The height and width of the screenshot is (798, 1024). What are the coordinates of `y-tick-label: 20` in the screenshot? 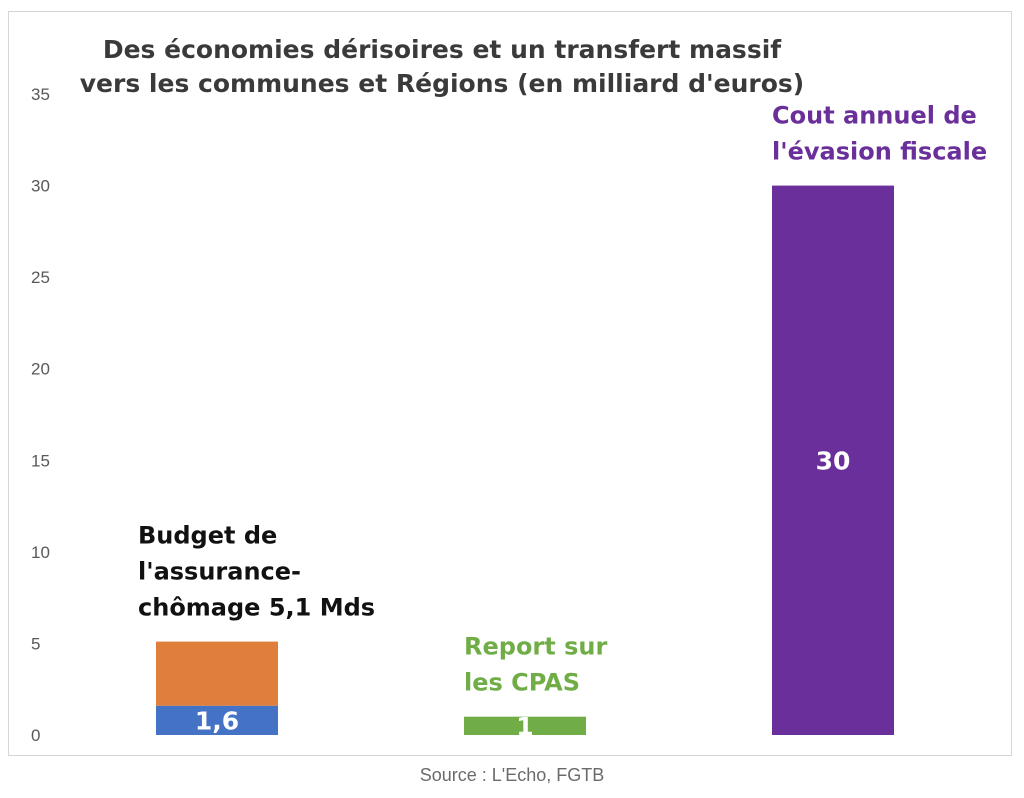 It's located at (40, 369).